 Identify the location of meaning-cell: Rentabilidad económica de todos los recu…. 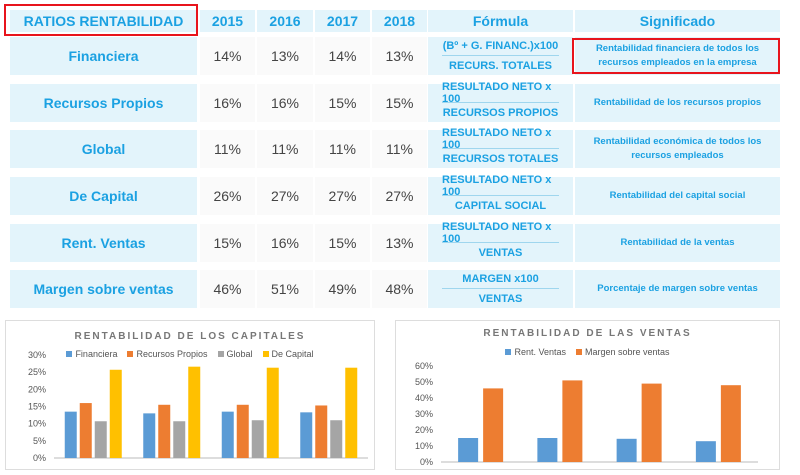
(677, 149).